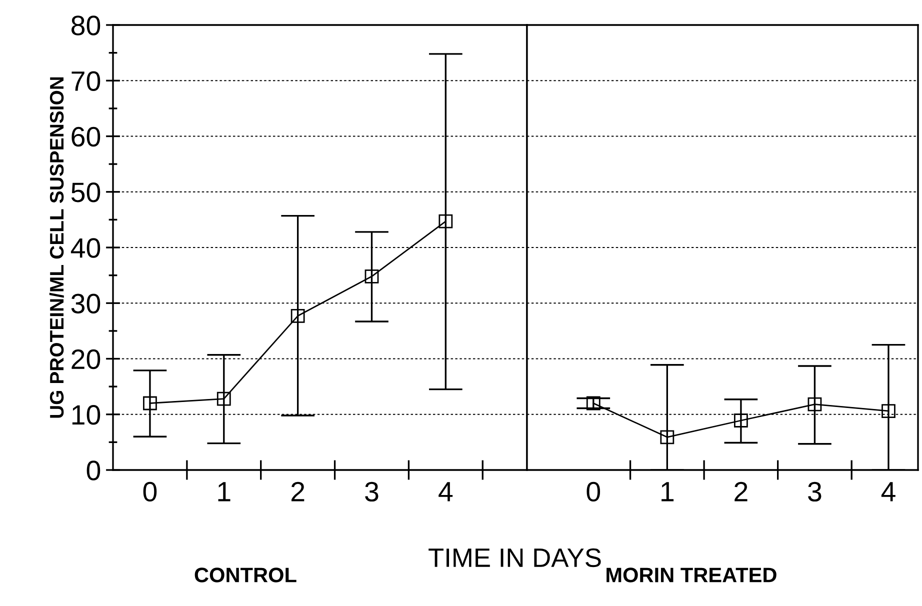 This screenshot has width=922, height=606. What do you see at coordinates (86, 359) in the screenshot?
I see `y-tick-label: 20` at bounding box center [86, 359].